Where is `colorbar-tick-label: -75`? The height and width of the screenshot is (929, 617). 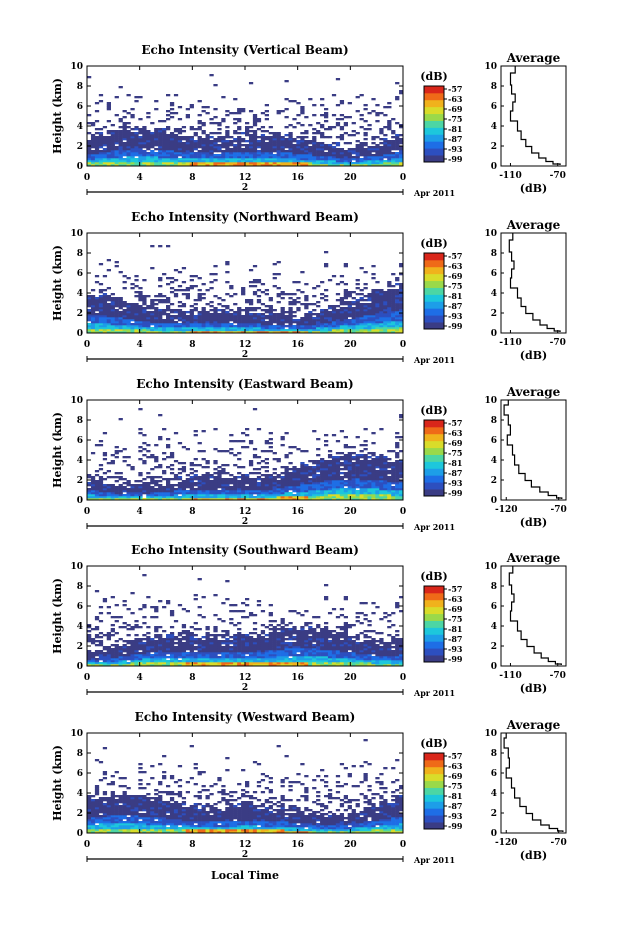 colorbar-tick-label: -75 is located at coordinates (455, 786).